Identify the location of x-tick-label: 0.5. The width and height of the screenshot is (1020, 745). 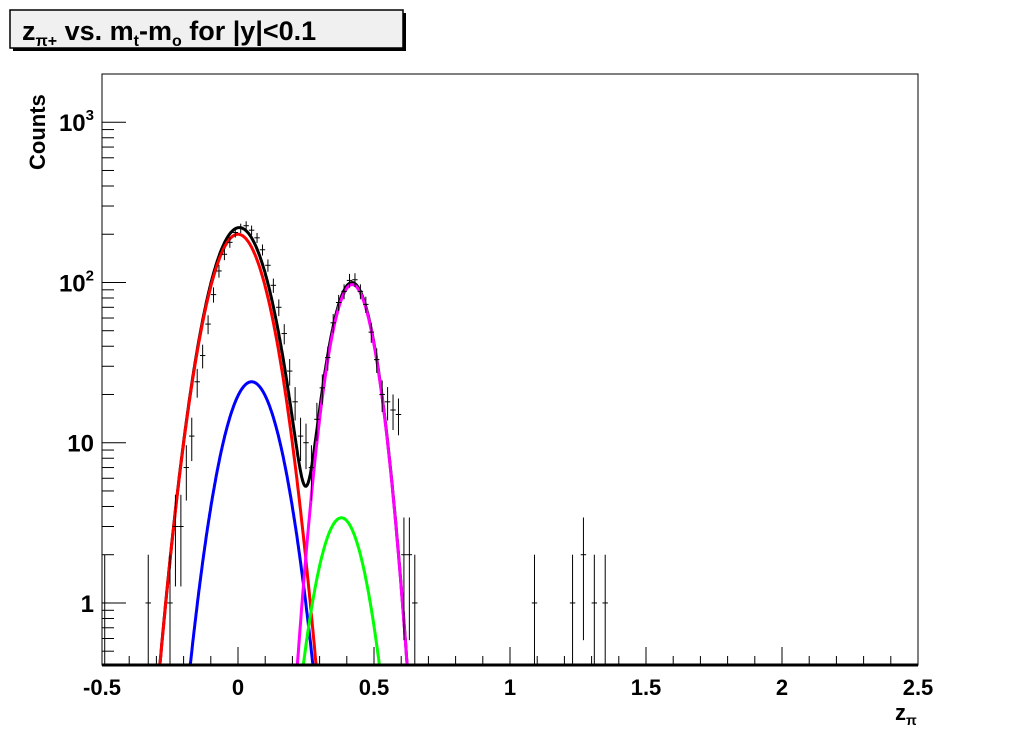
(374, 687).